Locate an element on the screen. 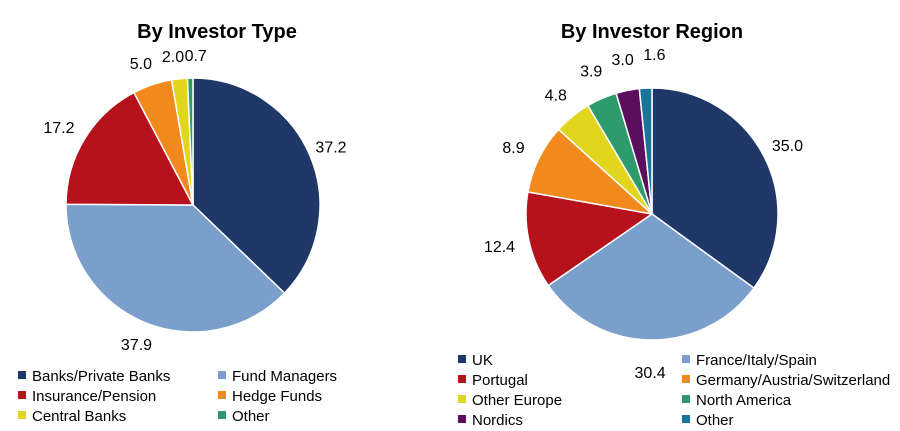  data-label: 5.0 is located at coordinates (141, 64).